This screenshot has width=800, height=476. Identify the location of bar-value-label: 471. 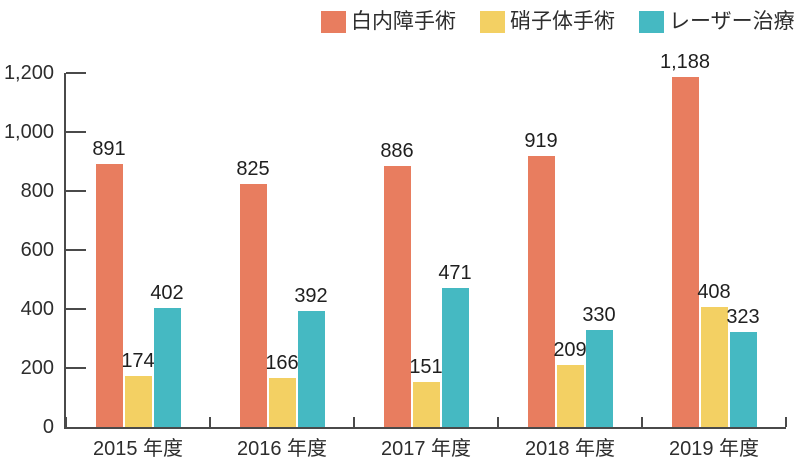
(455, 273).